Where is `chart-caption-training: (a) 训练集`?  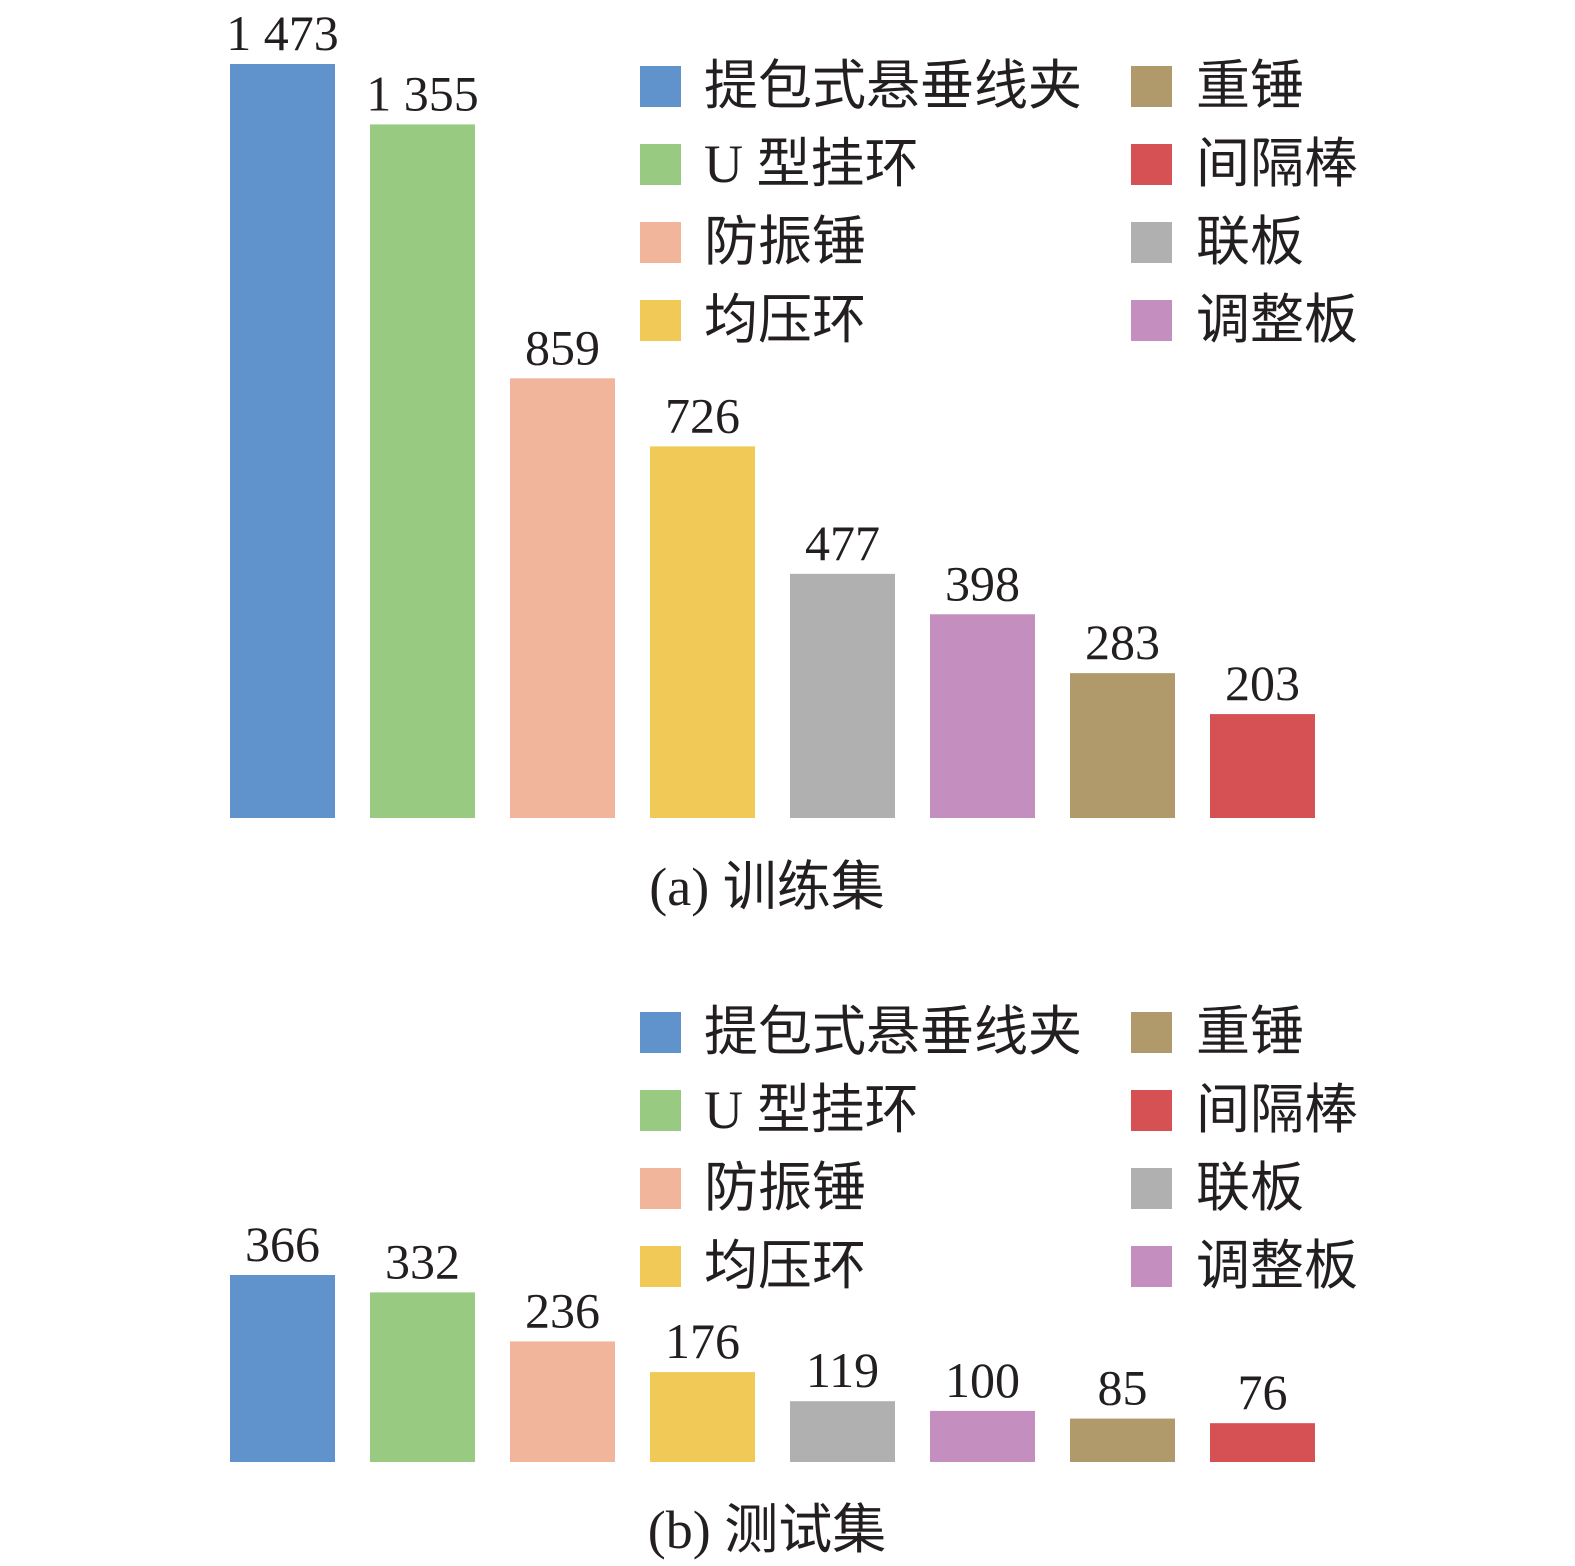 chart-caption-training: (a) 训练集 is located at coordinates (766, 887).